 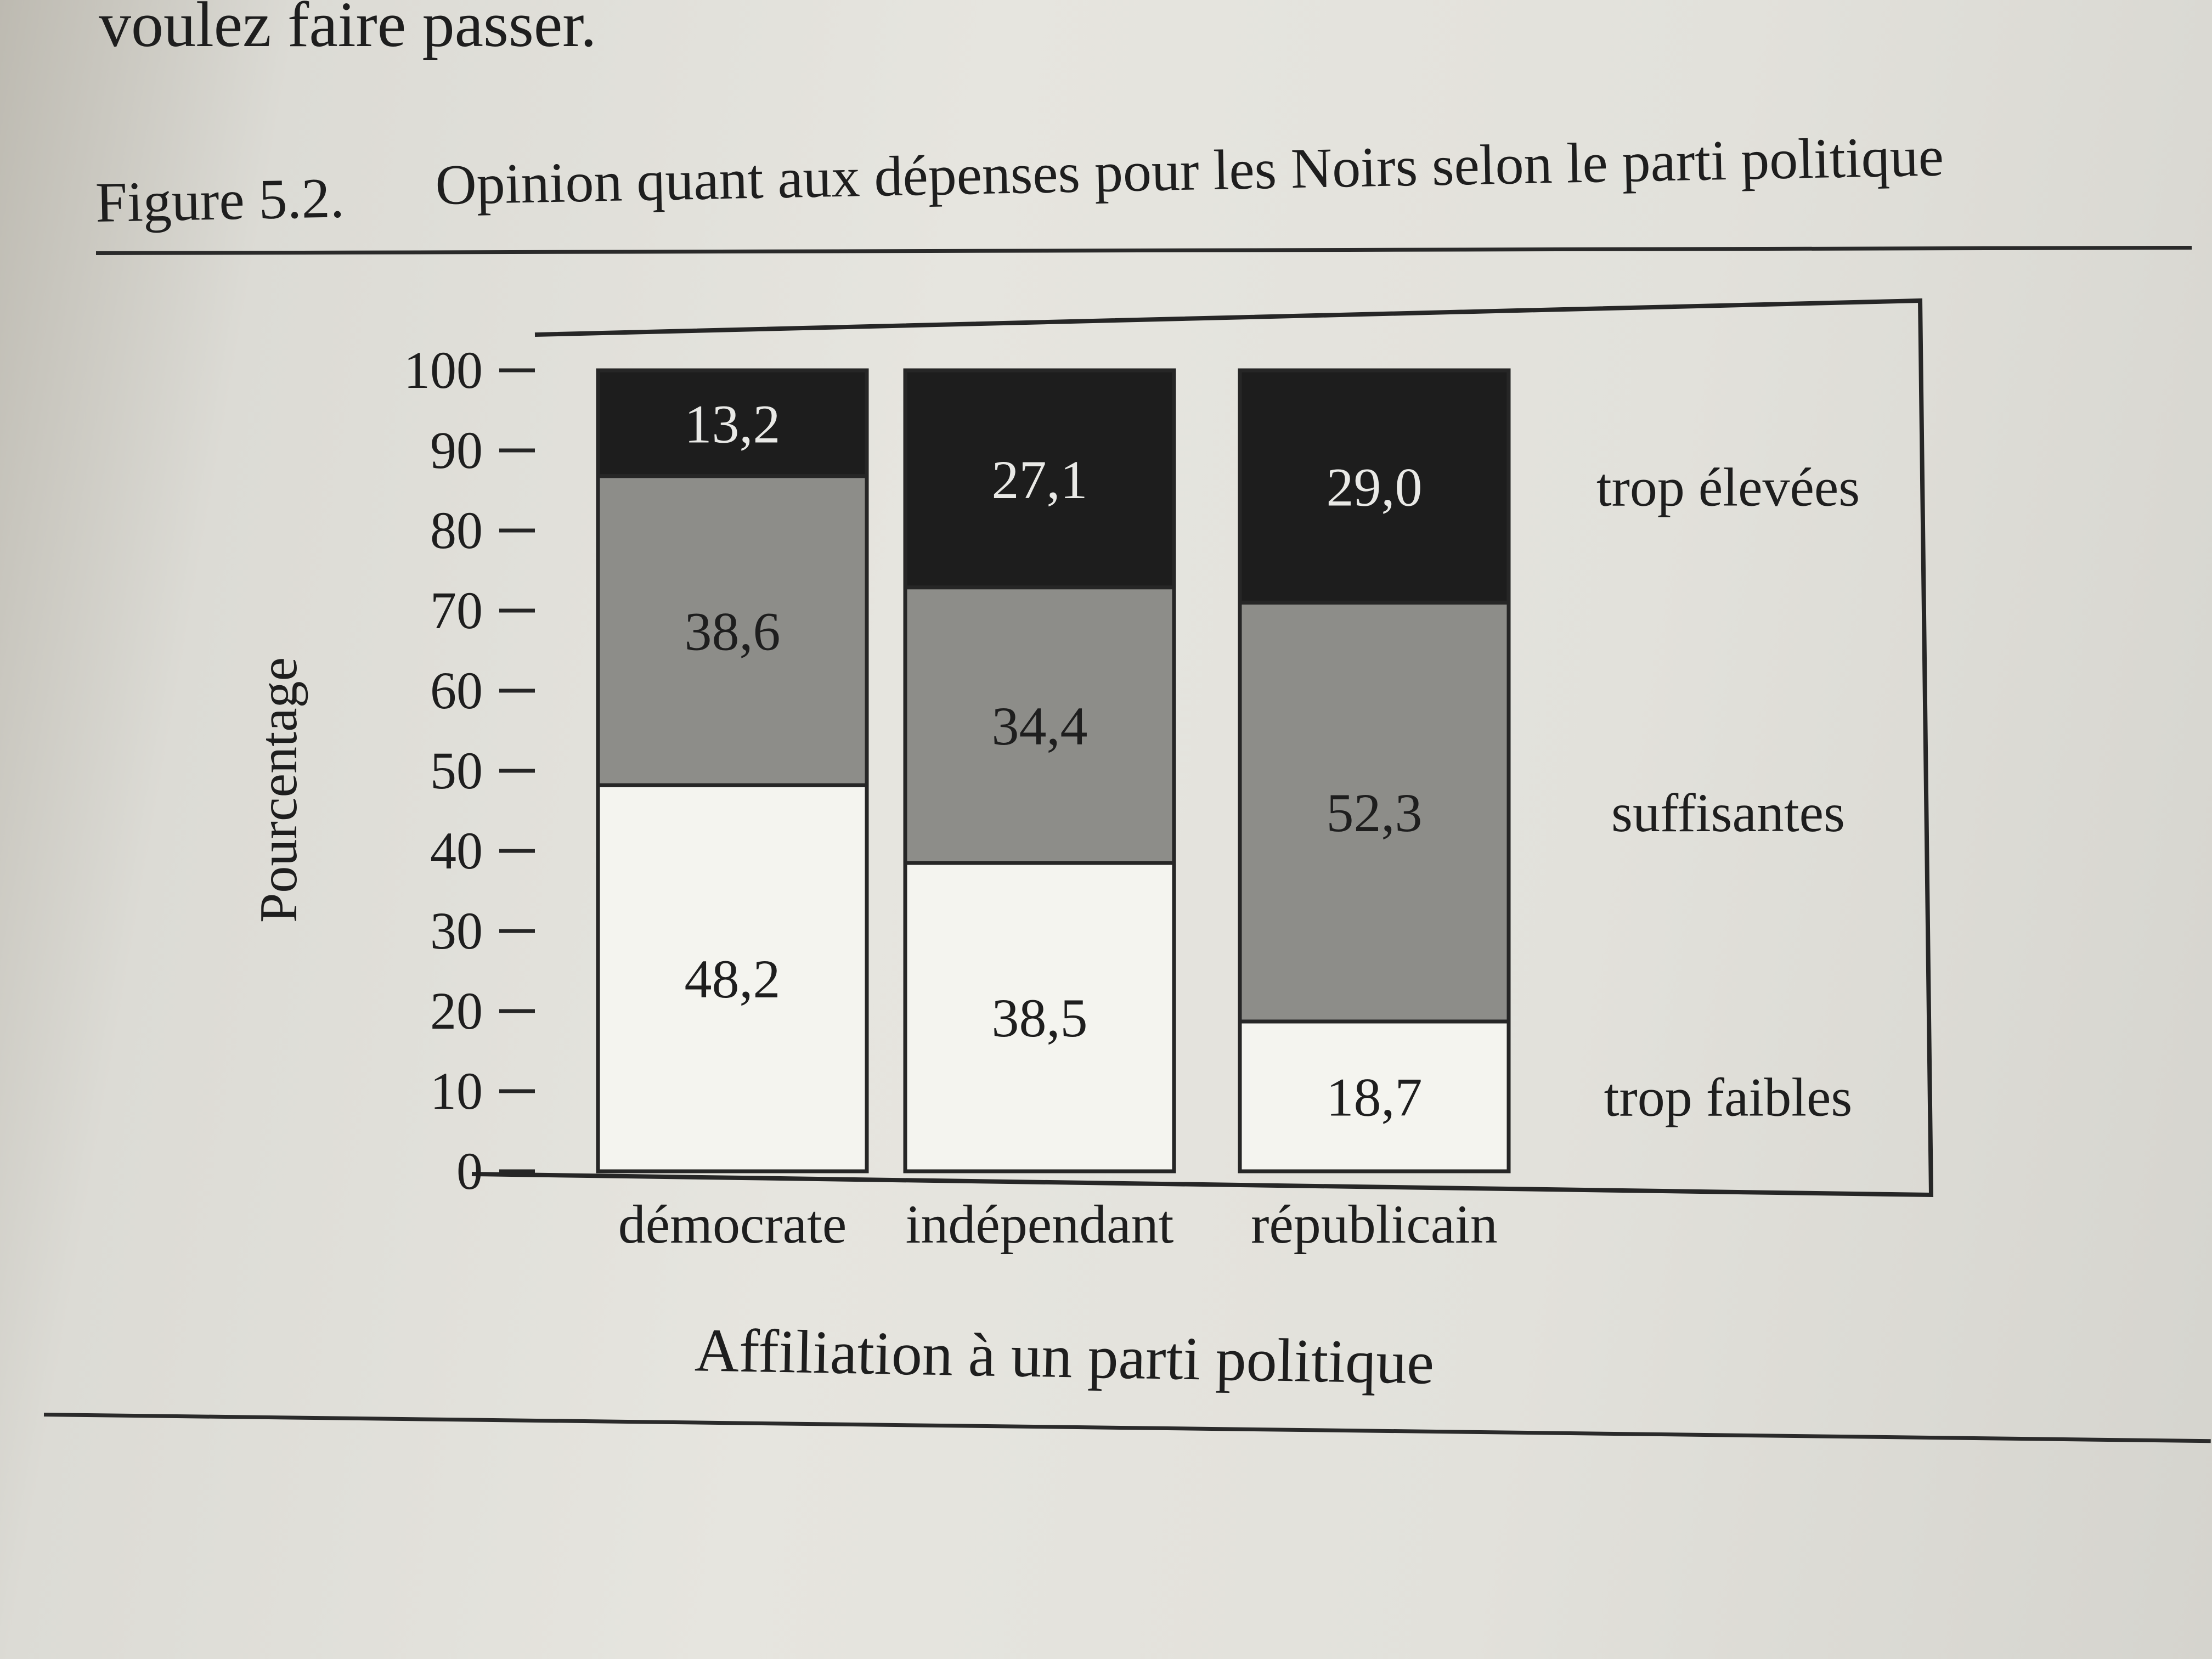 What do you see at coordinates (456, 1091) in the screenshot?
I see `y-tick-label: 10` at bounding box center [456, 1091].